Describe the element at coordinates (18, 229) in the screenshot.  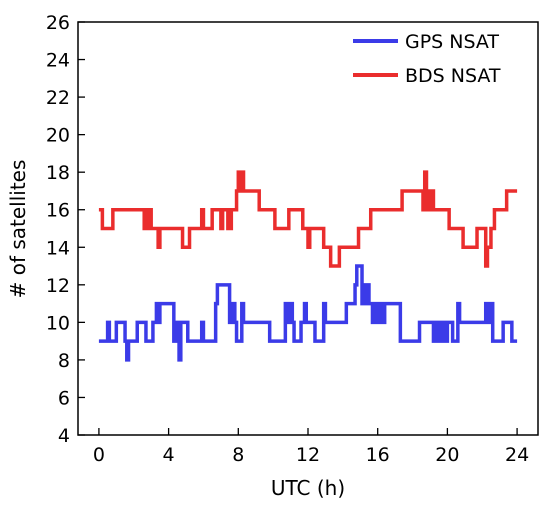
I see `y-axis-label: # of satellites` at that location.